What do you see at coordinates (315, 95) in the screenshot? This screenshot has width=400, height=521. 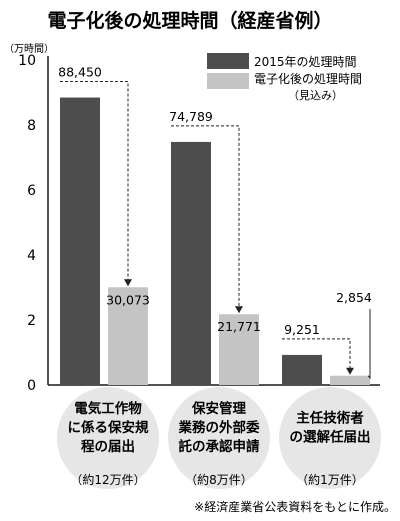 I see `legend-label-after-sub: （見込み）` at bounding box center [315, 95].